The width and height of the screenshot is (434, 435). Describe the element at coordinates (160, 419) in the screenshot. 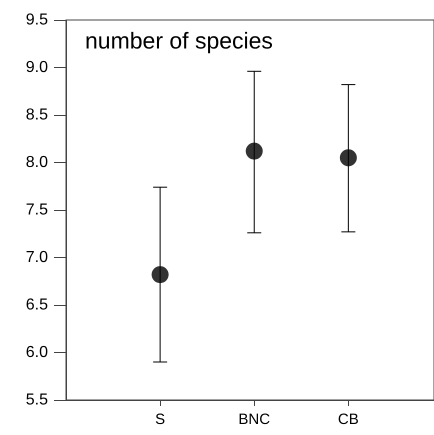

I see `x-tick-label: S` at that location.